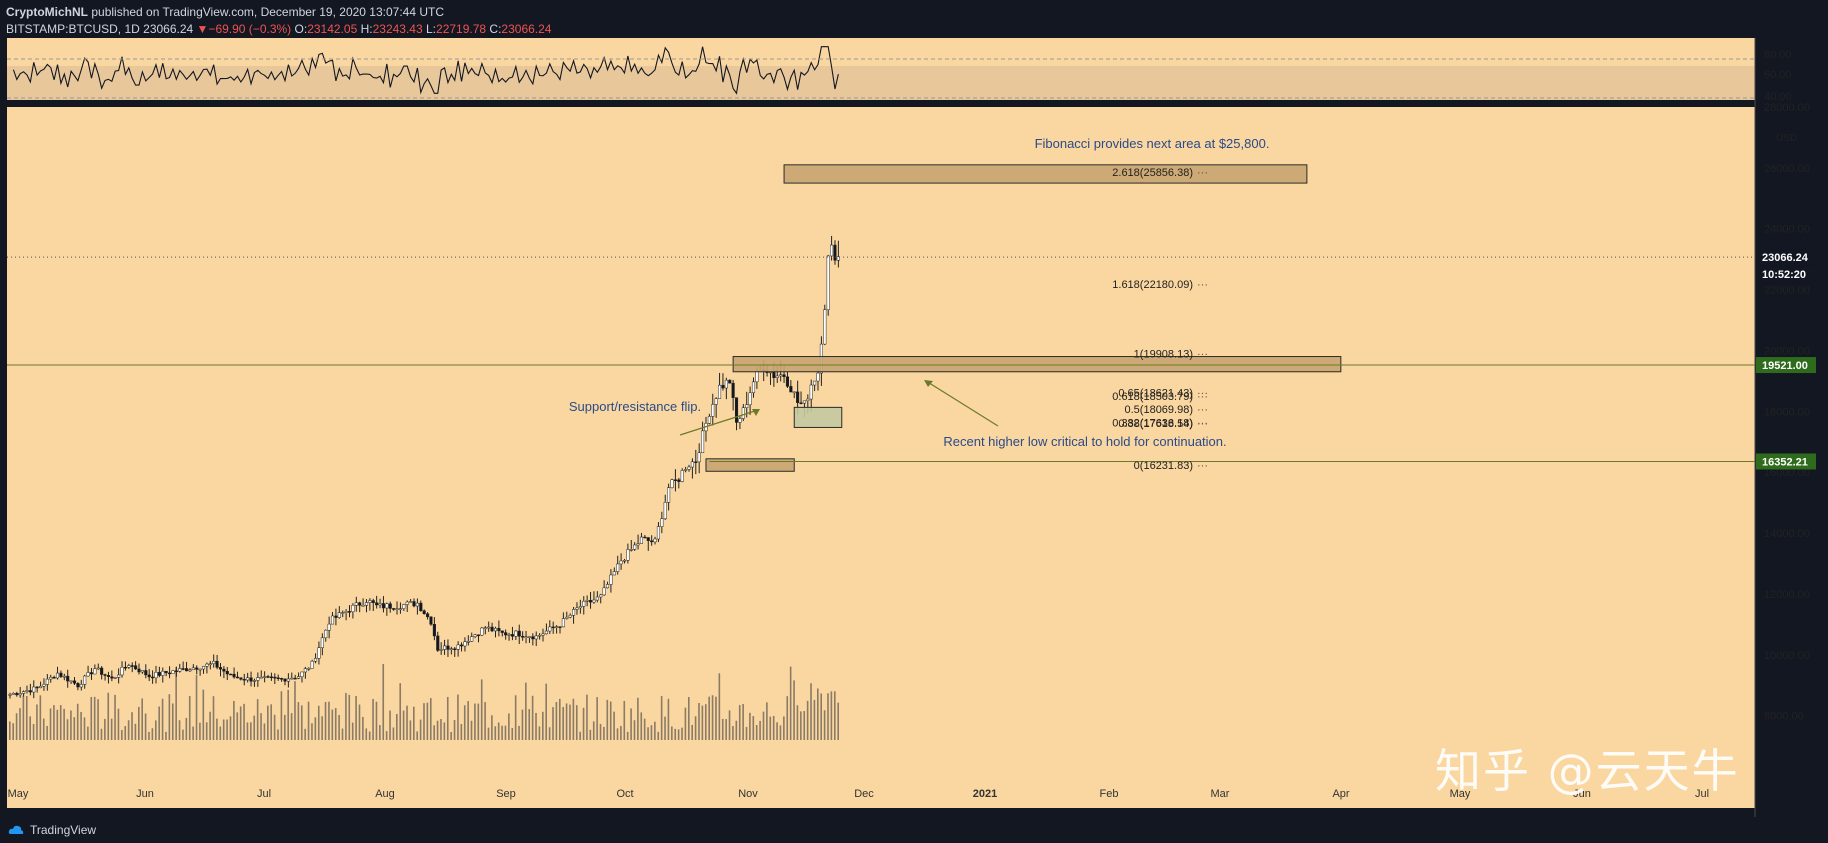 The image size is (1828, 843). I want to click on tradingview-logo: TradingView, so click(52, 830).